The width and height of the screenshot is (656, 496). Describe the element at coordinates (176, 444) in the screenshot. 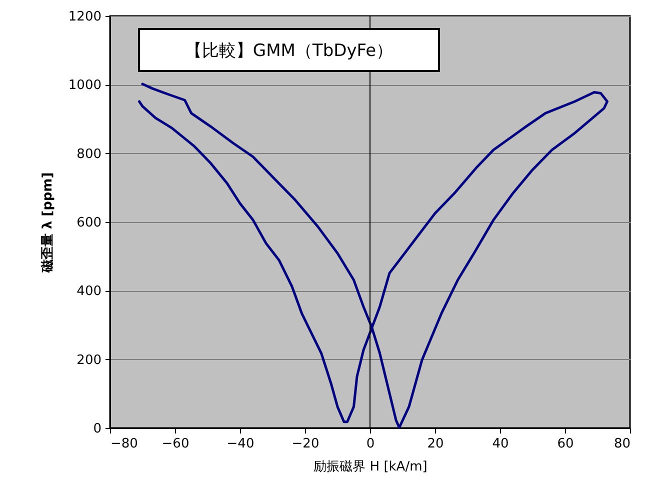

I see `x-tick-label: −60` at that location.